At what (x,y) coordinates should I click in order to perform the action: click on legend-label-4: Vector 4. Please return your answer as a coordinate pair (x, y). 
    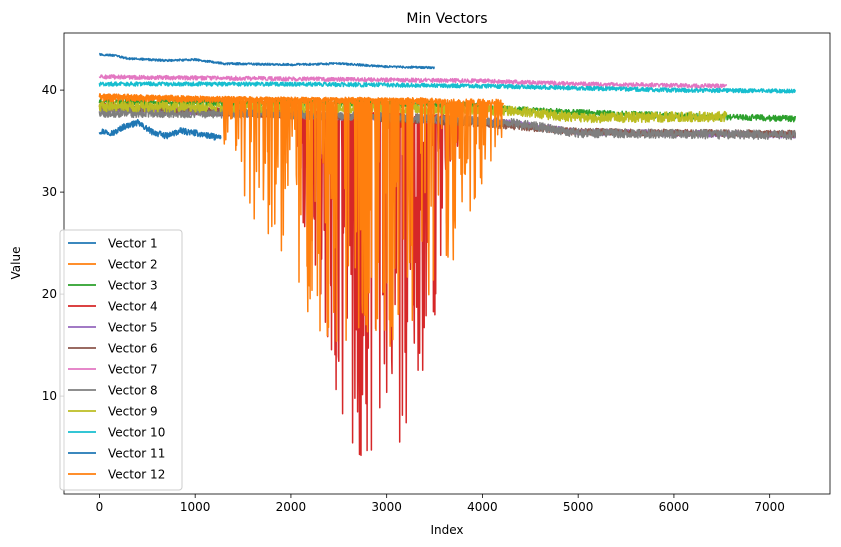
    Looking at the image, I should click on (133, 307).